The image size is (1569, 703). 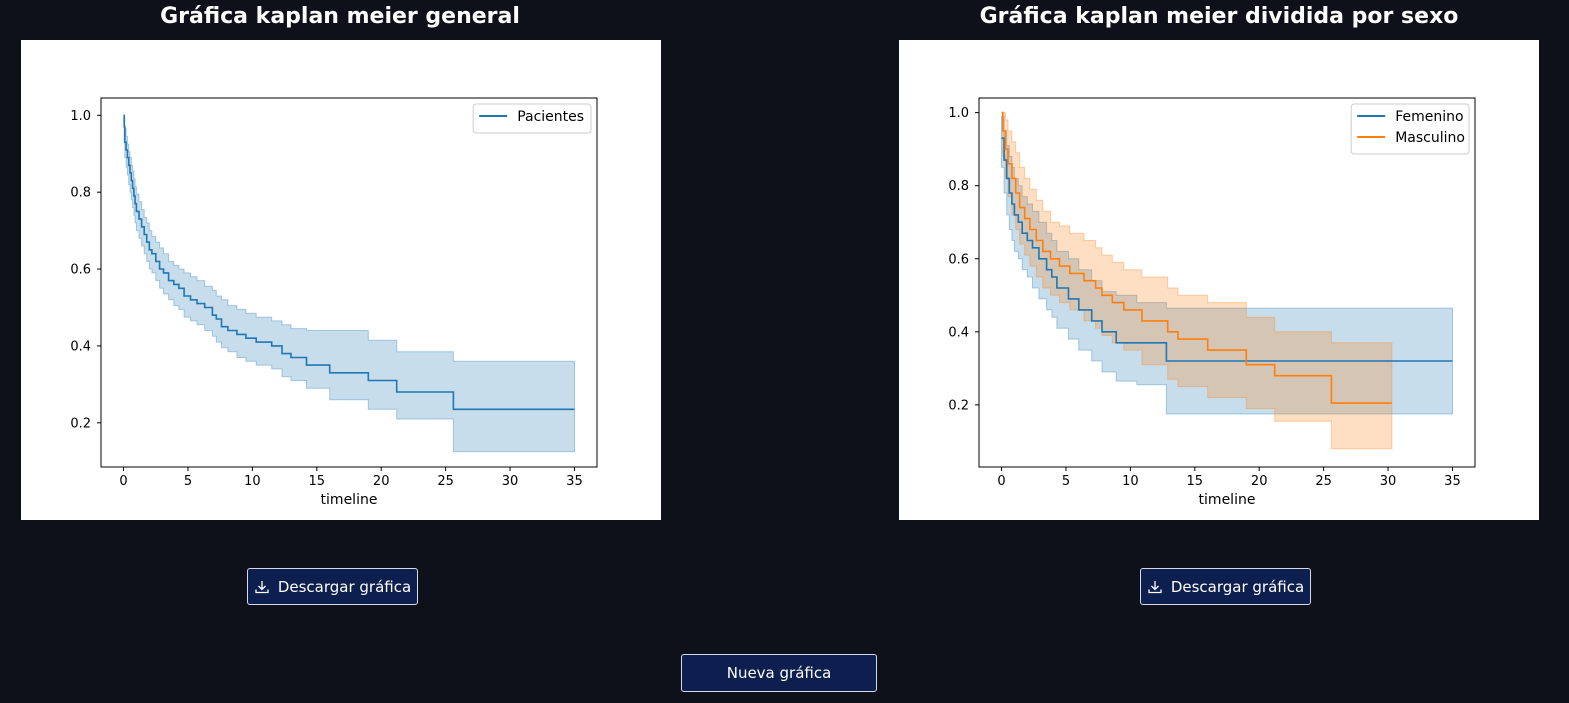 I want to click on series-line-femenino, so click(x=1227, y=249).